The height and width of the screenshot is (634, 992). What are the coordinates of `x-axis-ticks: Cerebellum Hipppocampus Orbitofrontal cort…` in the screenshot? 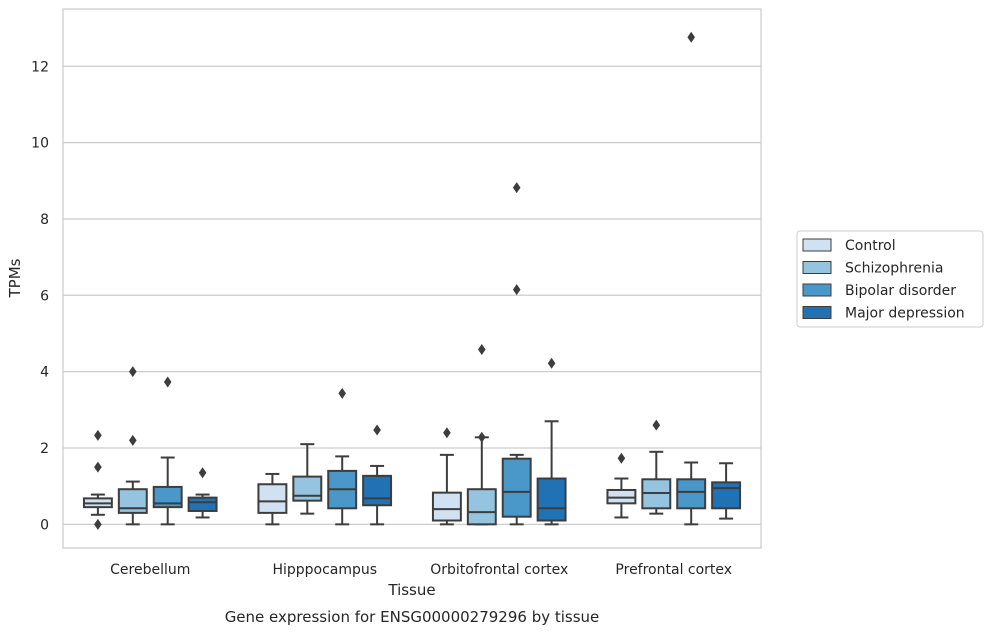 It's located at (421, 570).